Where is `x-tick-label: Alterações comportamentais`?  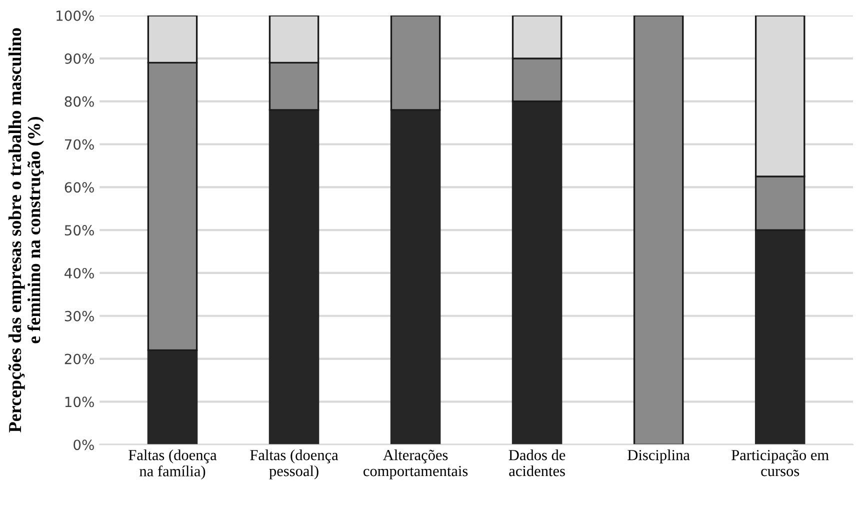
x-tick-label: Alterações comportamentais is located at coordinates (416, 464).